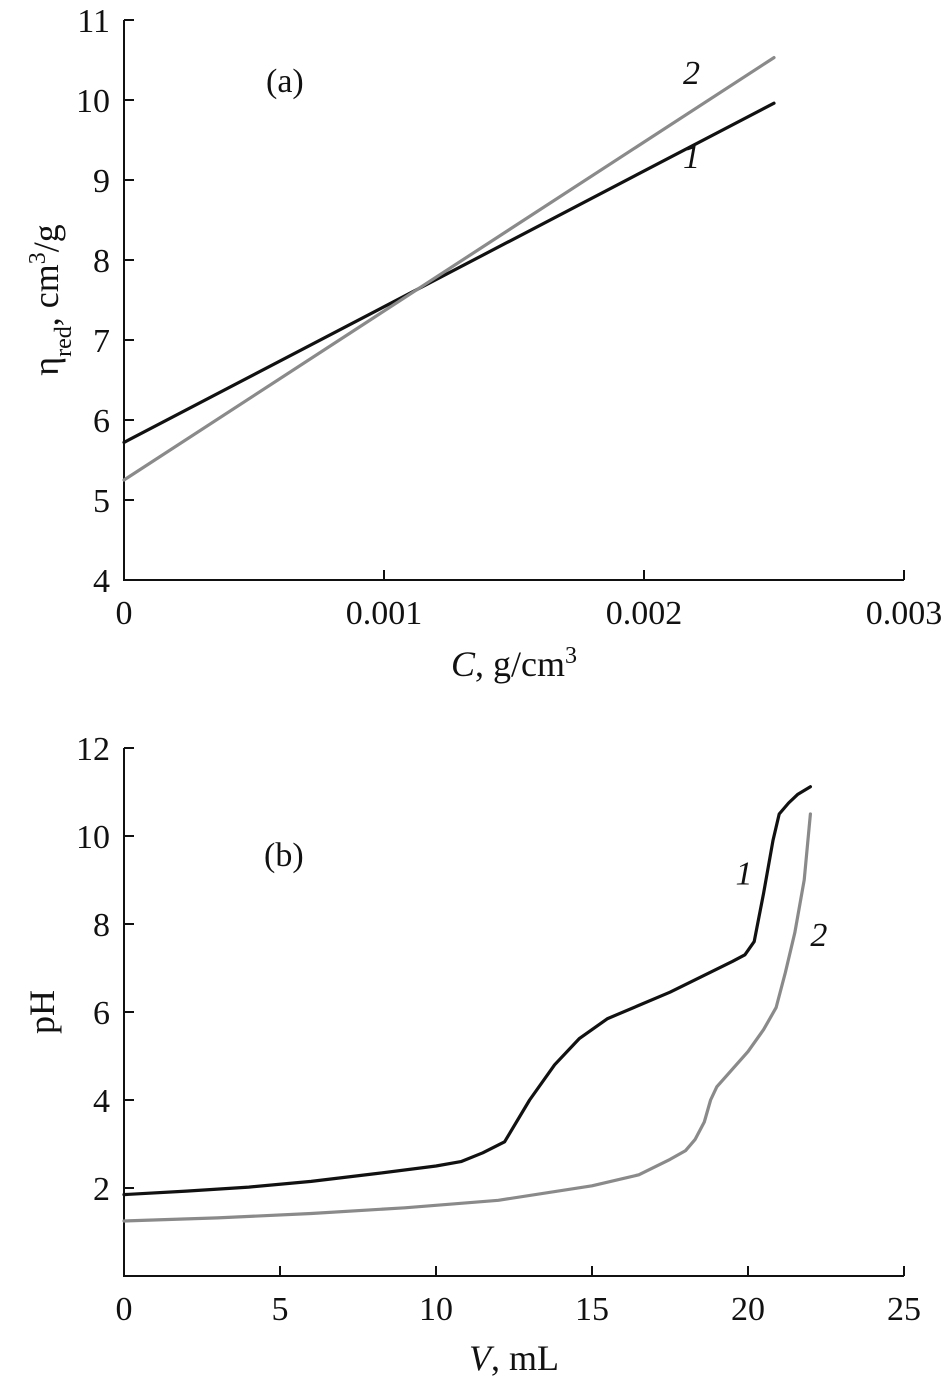 This screenshot has height=1383, width=951. I want to click on chart-a-x-axis-title-unit: , g/cm, so click(520, 664).